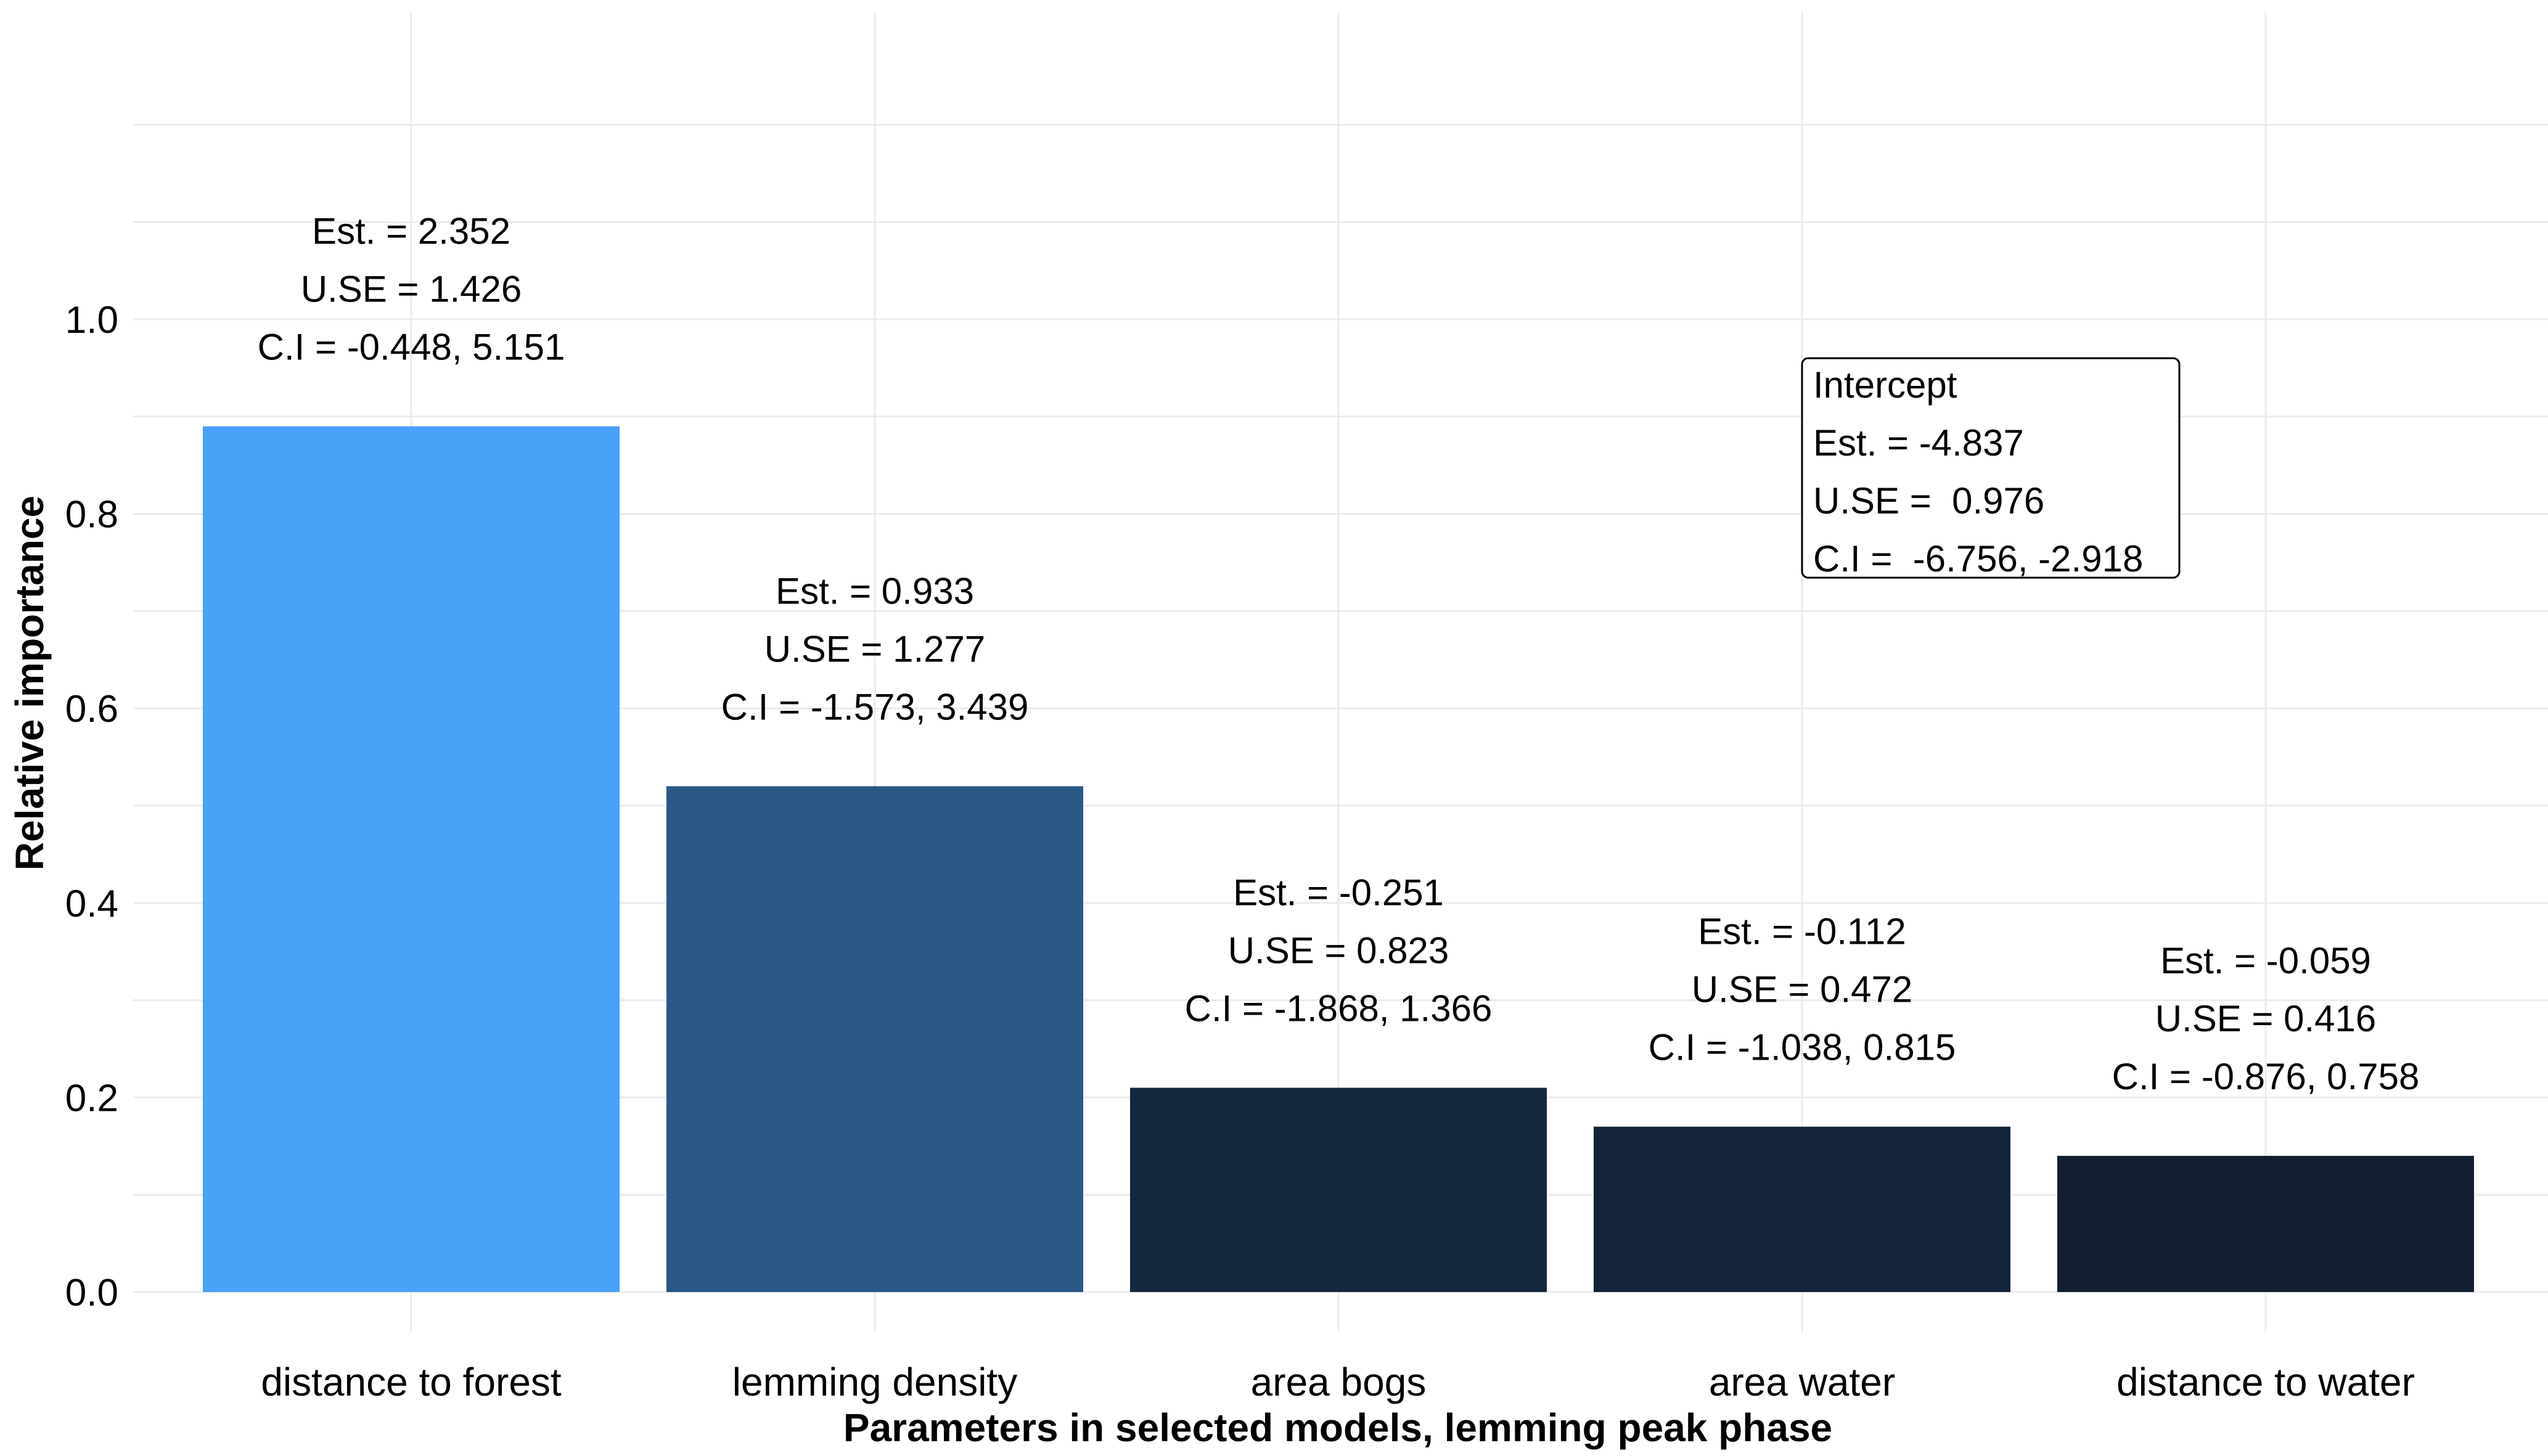  I want to click on x-tick-label: distance to forest, so click(411, 1382).